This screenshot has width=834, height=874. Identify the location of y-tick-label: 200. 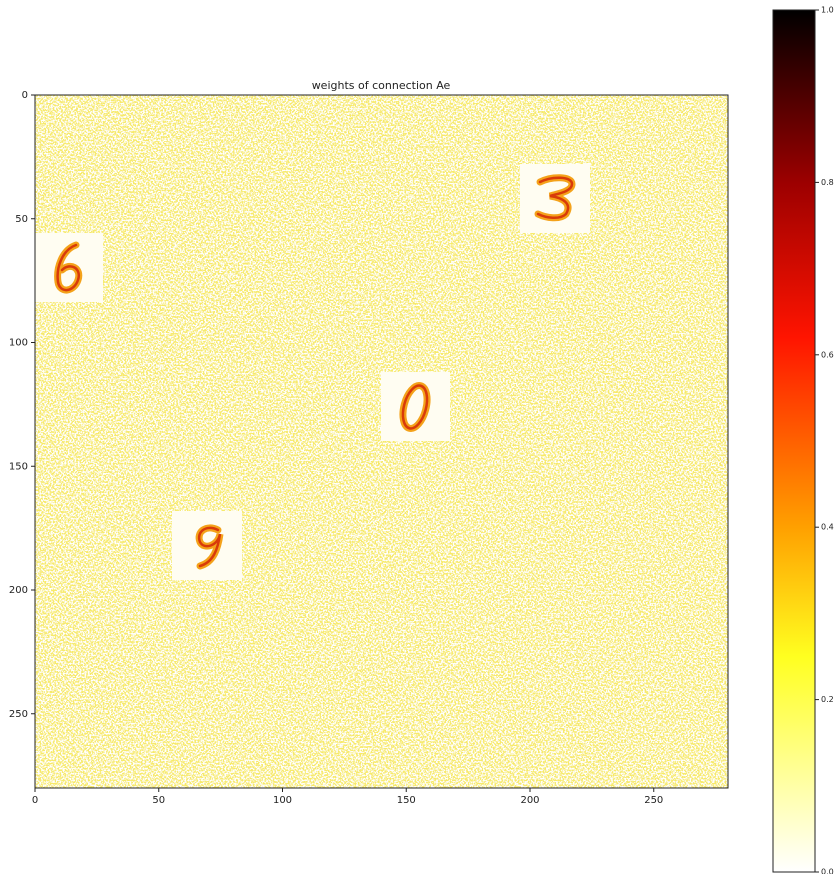
(18, 590).